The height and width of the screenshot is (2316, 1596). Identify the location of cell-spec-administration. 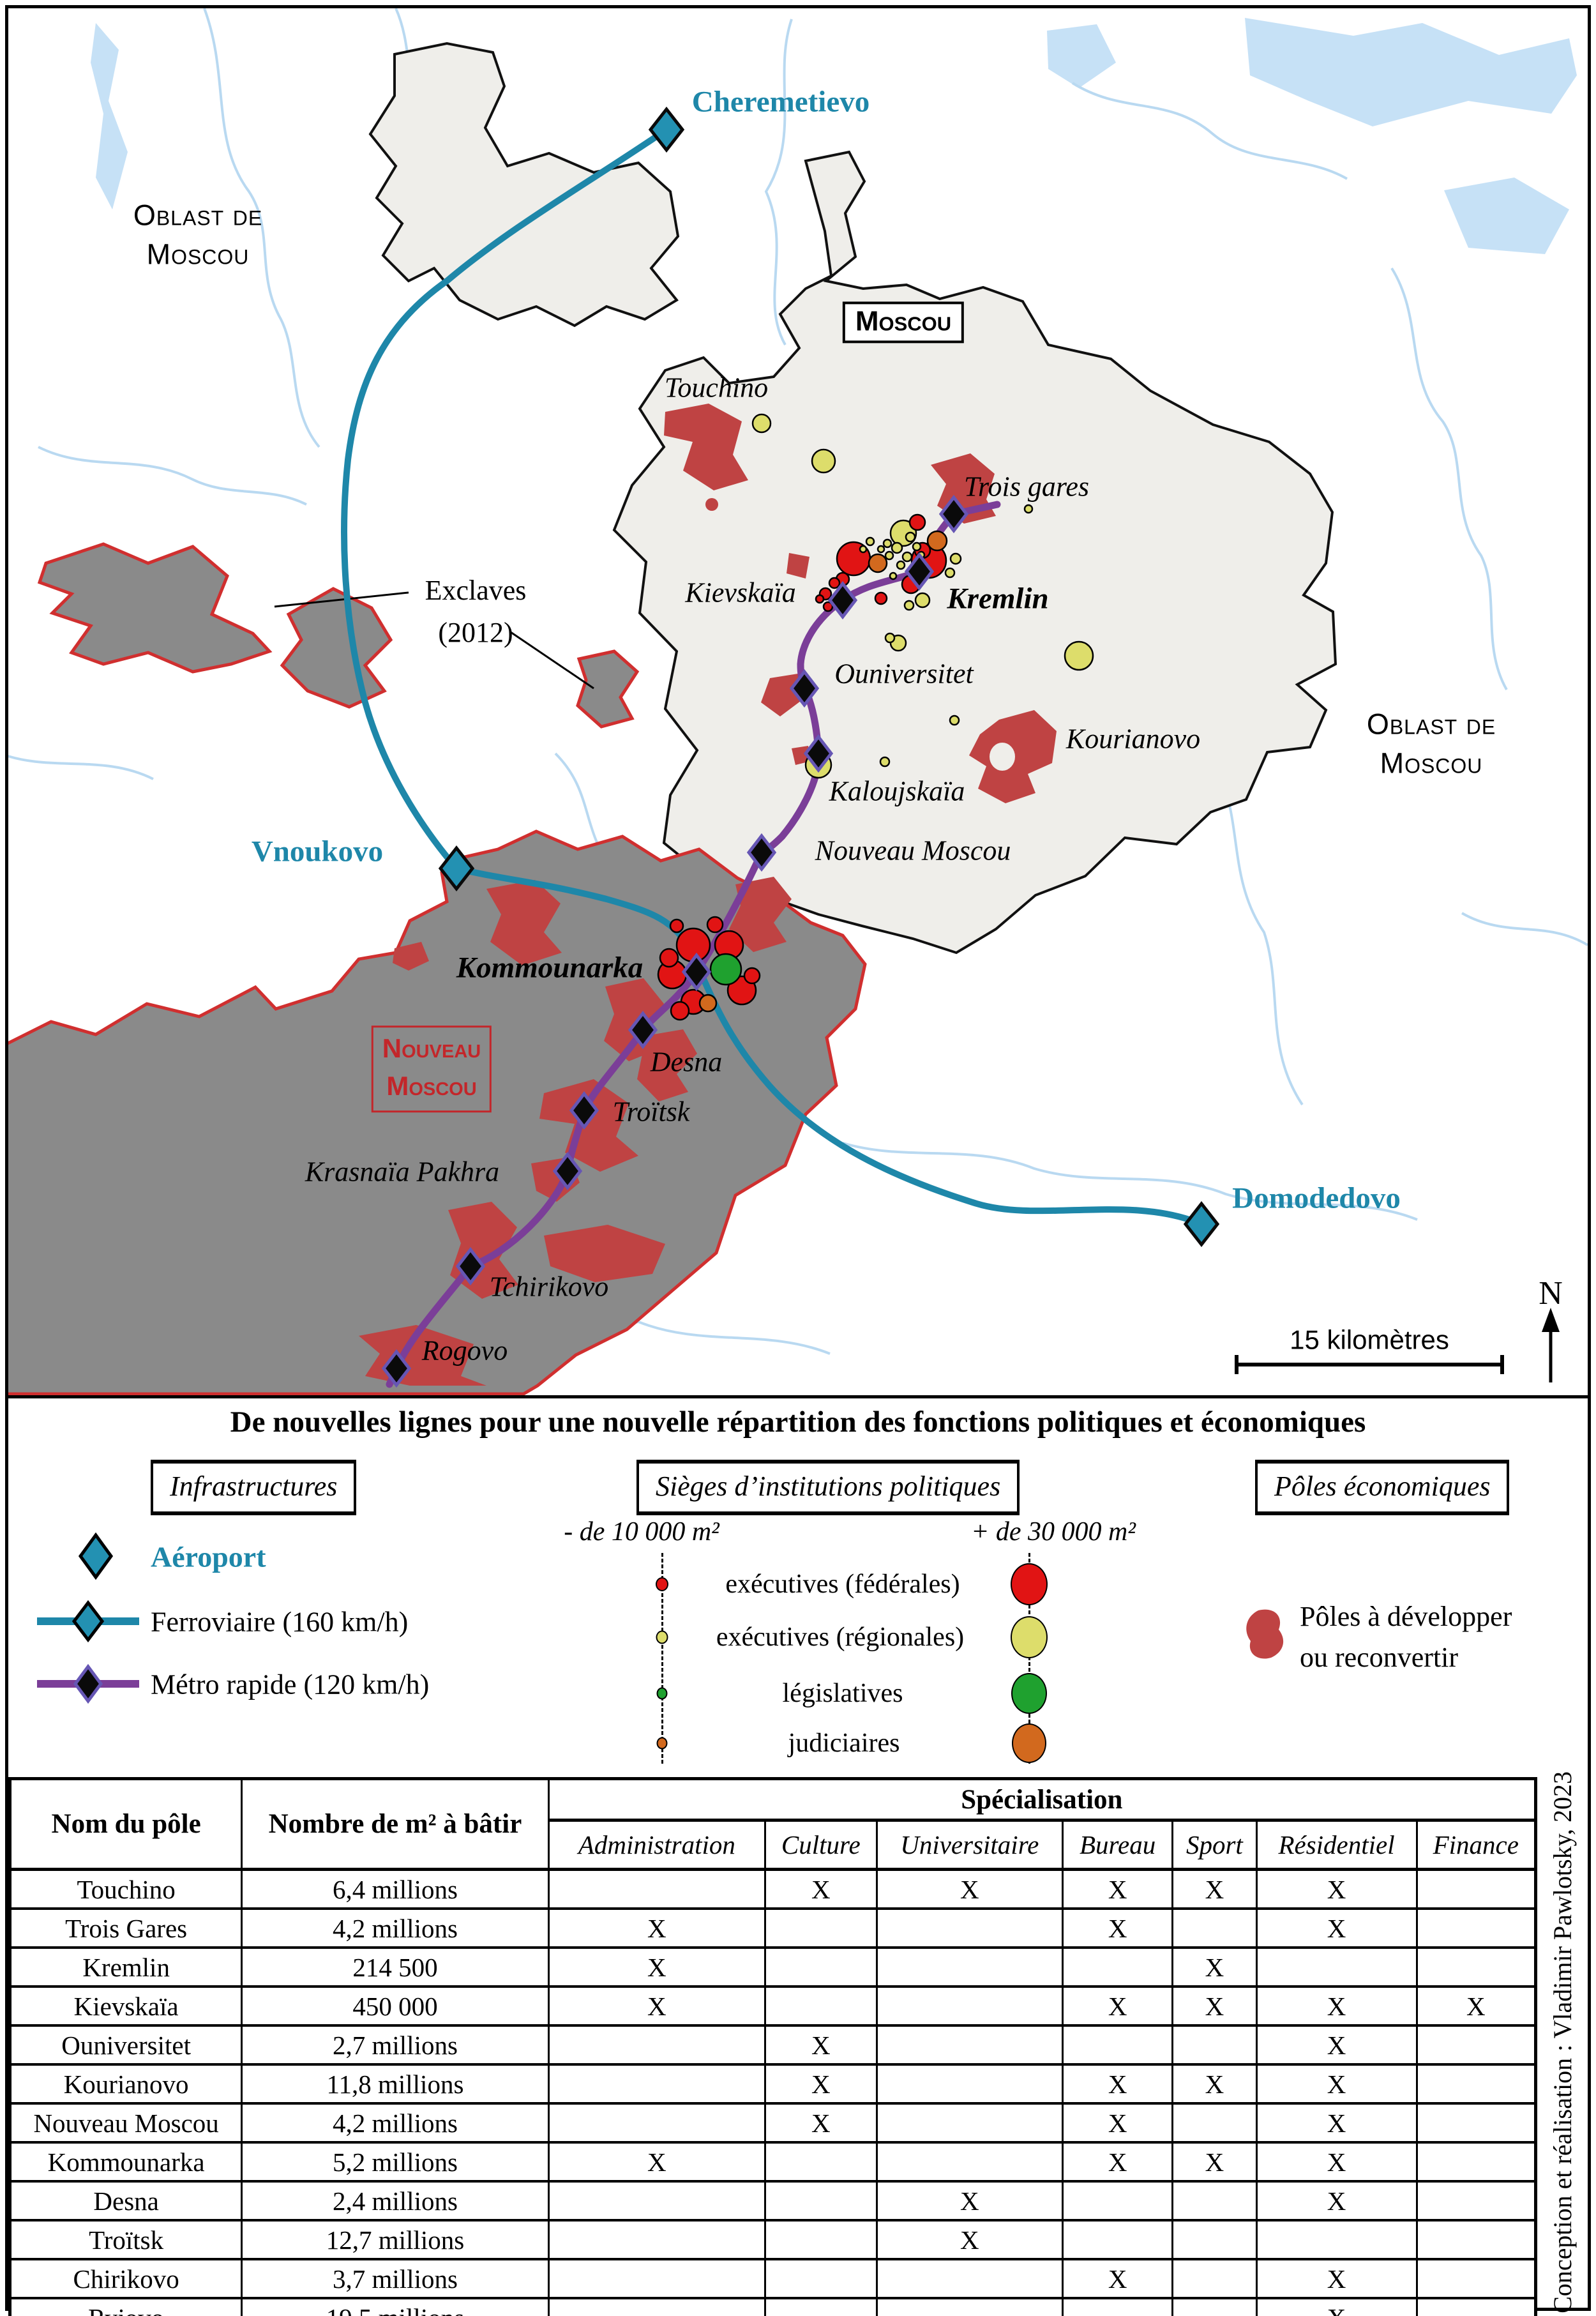
(657, 2084).